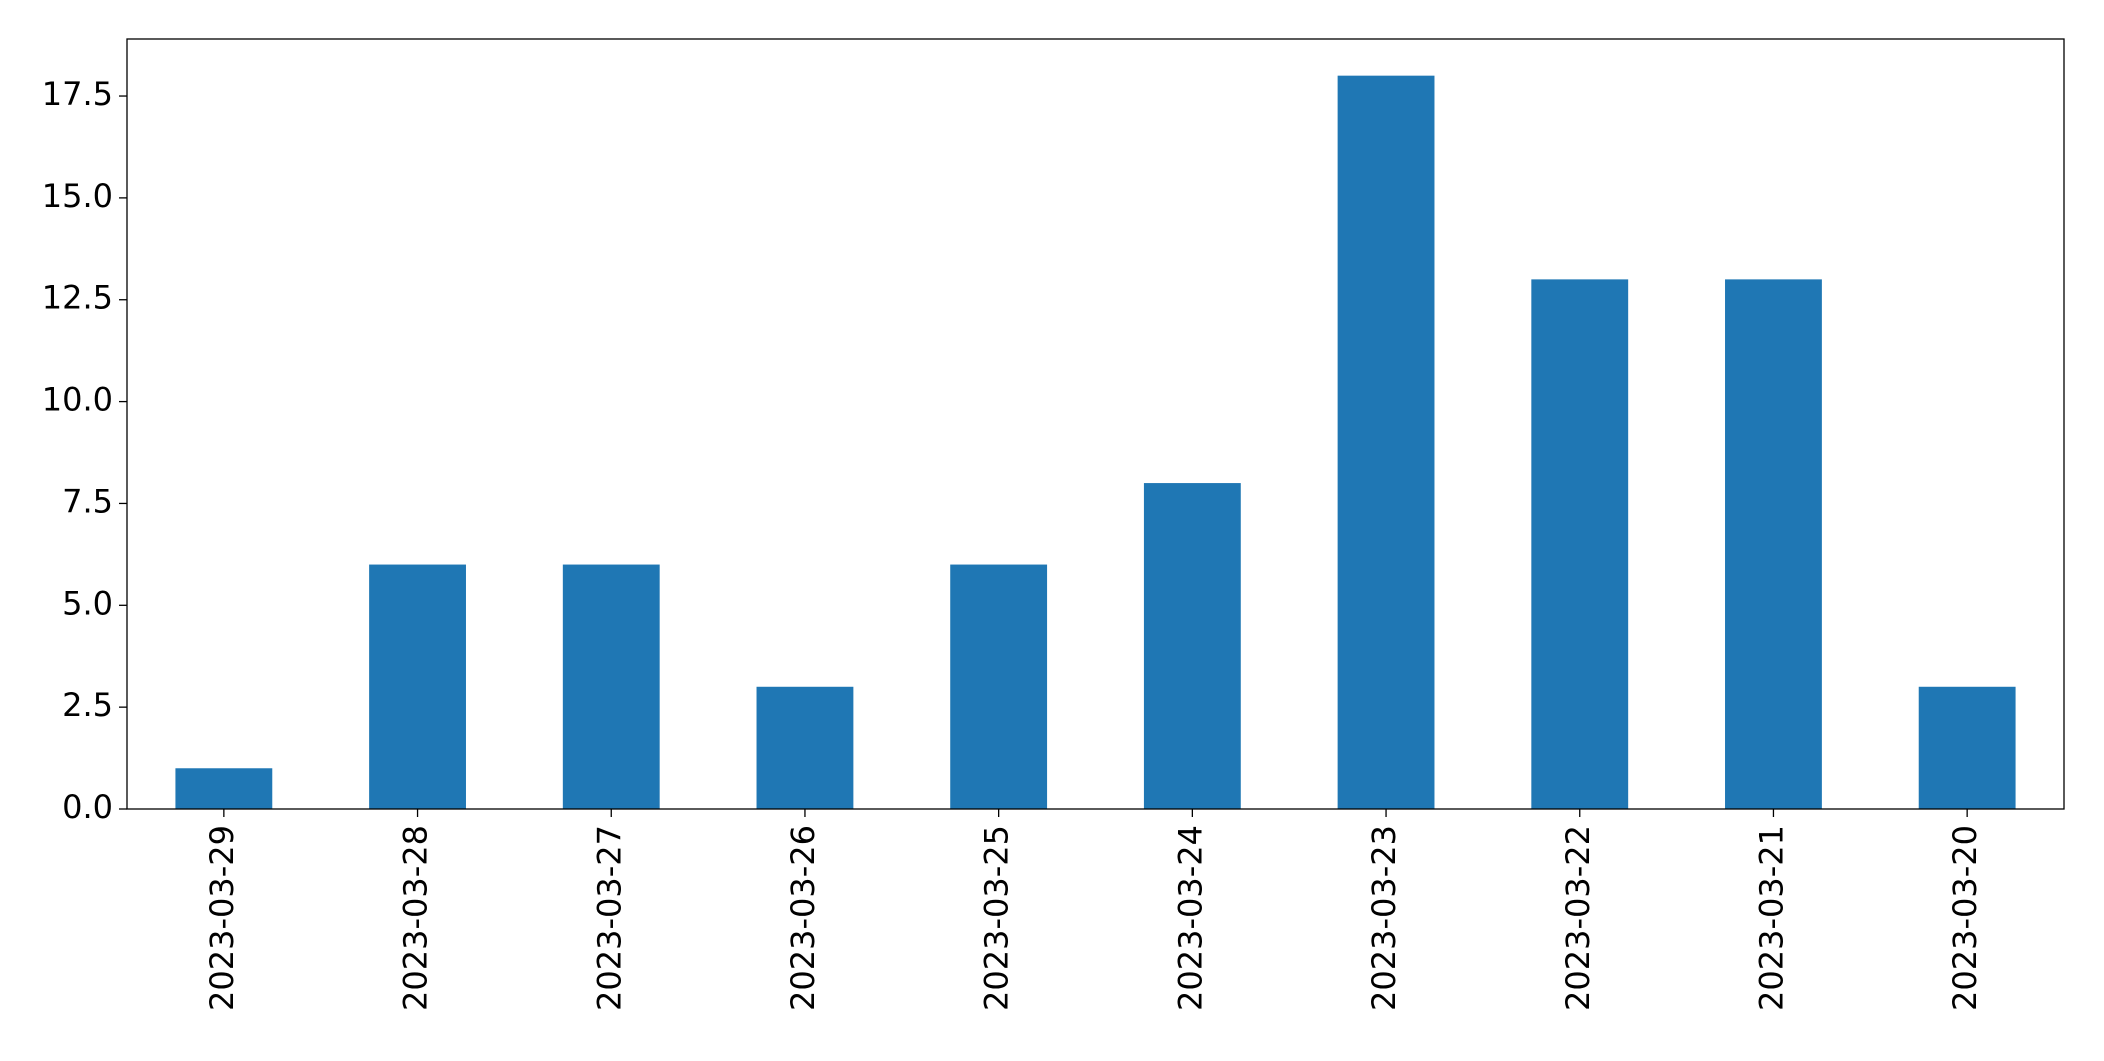 The width and height of the screenshot is (2104, 1061). I want to click on x-tick-label: 2023-03-27, so click(609, 918).